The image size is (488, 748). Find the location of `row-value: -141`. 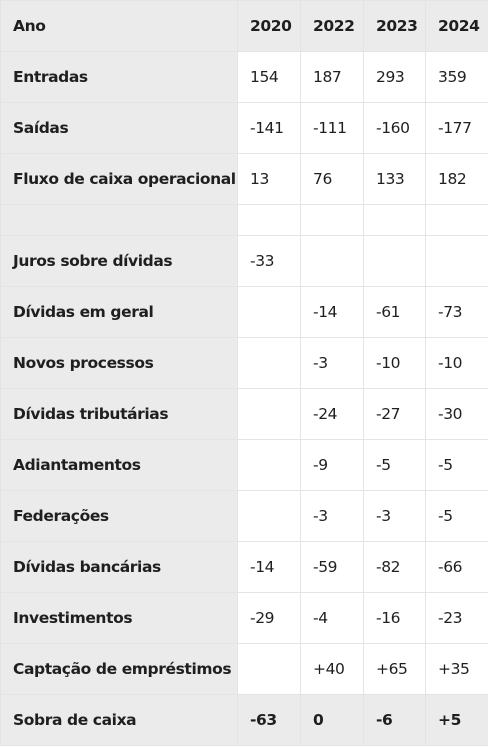

row-value: -141 is located at coordinates (269, 128).